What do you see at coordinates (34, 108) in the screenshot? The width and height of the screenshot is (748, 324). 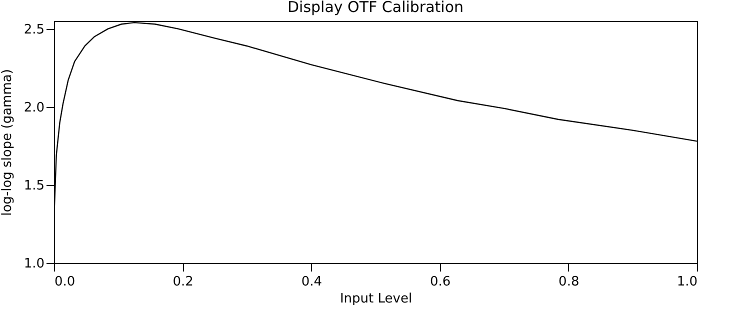 I see `y-tick-label: 2.0` at bounding box center [34, 108].